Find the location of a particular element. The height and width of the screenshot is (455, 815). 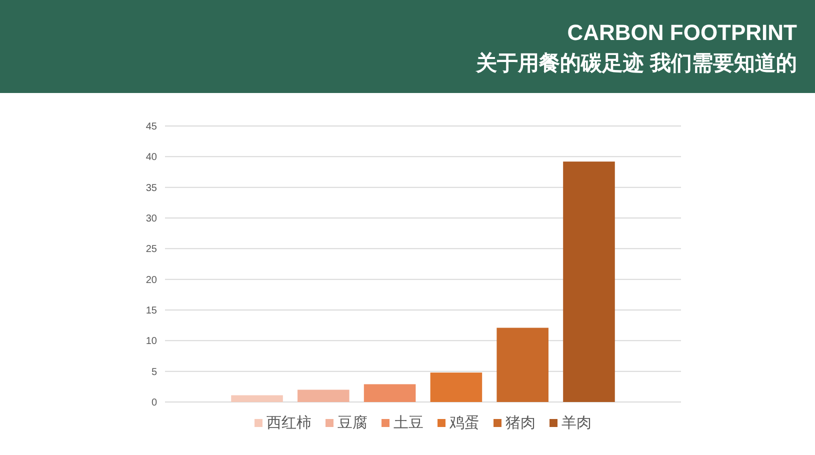

legend-label: 羊肉 is located at coordinates (577, 423).